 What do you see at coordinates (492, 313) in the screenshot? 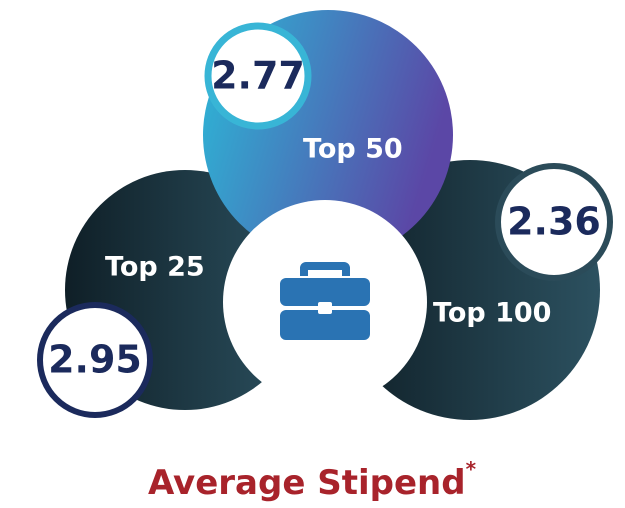
I see `item-label: Top 100` at bounding box center [492, 313].